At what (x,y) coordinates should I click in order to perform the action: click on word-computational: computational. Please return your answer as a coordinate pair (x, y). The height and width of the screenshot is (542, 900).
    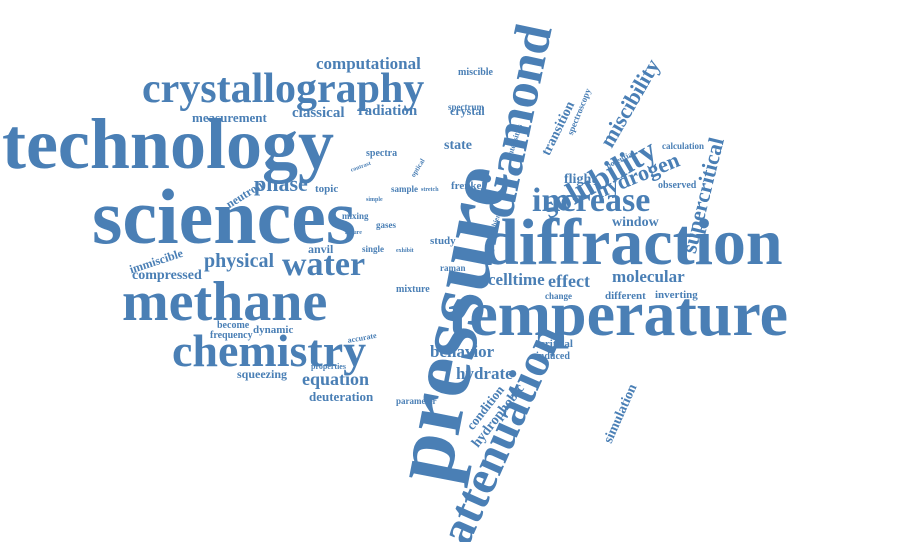
    Looking at the image, I should click on (368, 63).